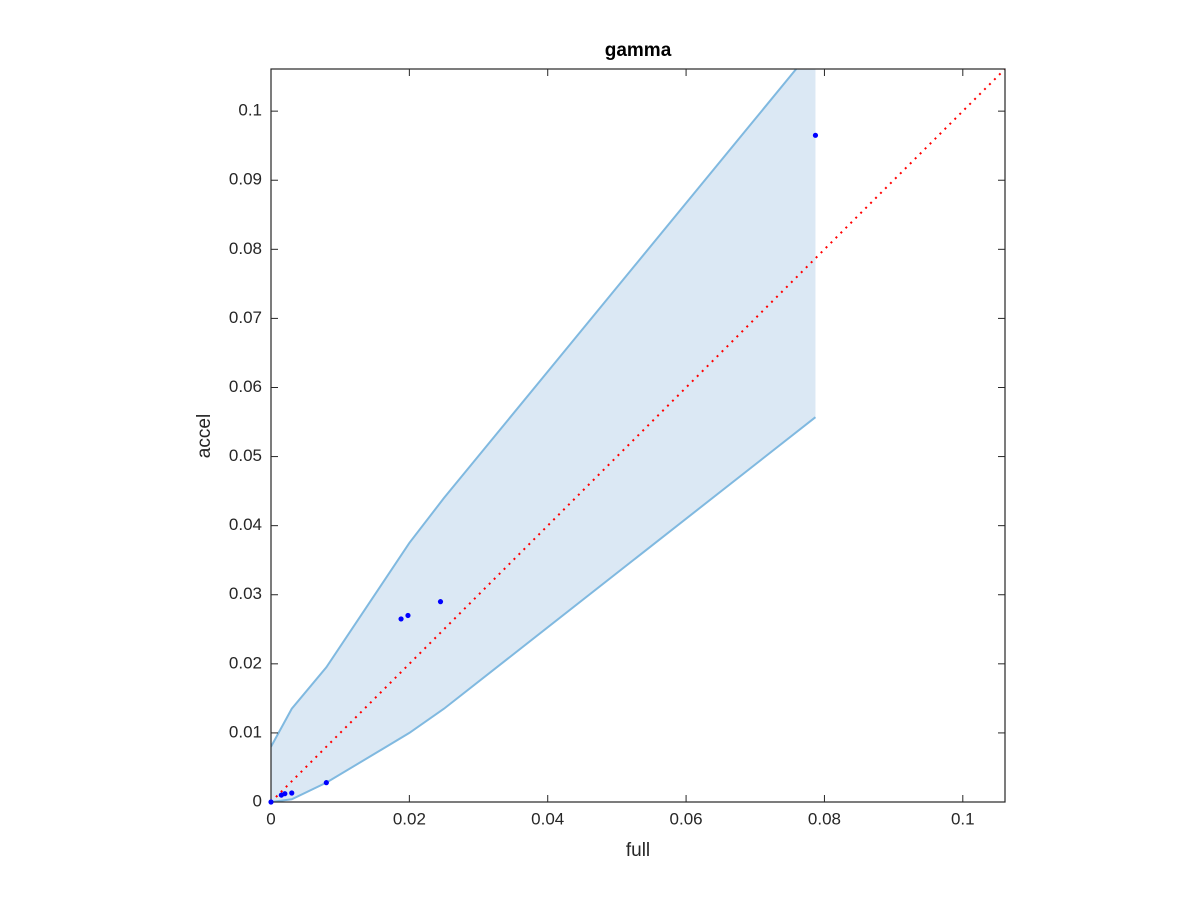 Image resolution: width=1200 pixels, height=905 pixels. I want to click on y-tick-label: 0, so click(257, 800).